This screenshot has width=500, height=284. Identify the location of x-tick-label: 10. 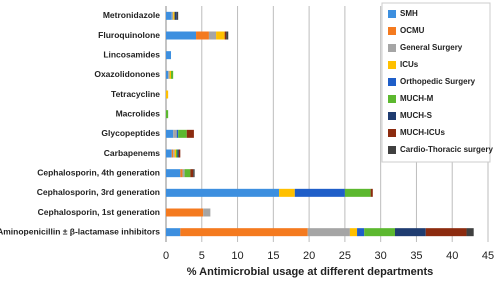
(237, 256).